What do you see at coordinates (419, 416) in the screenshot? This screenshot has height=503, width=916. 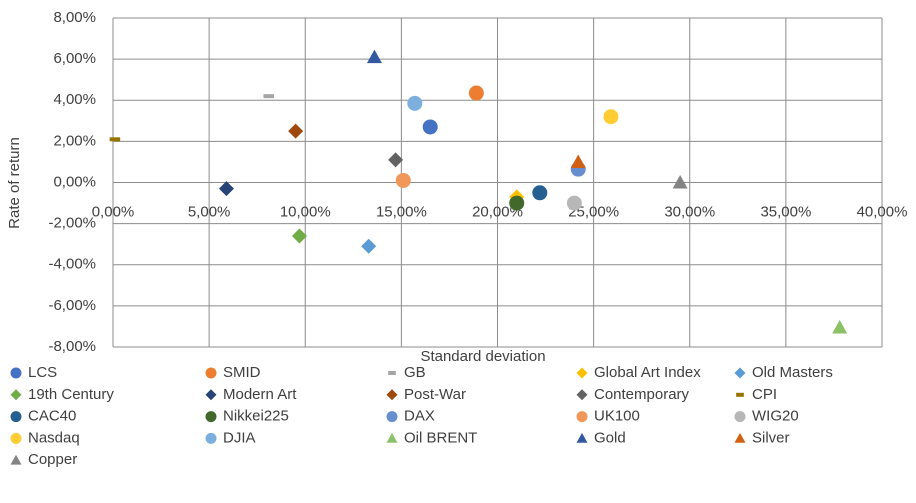 I see `legend-label: DAX` at bounding box center [419, 416].